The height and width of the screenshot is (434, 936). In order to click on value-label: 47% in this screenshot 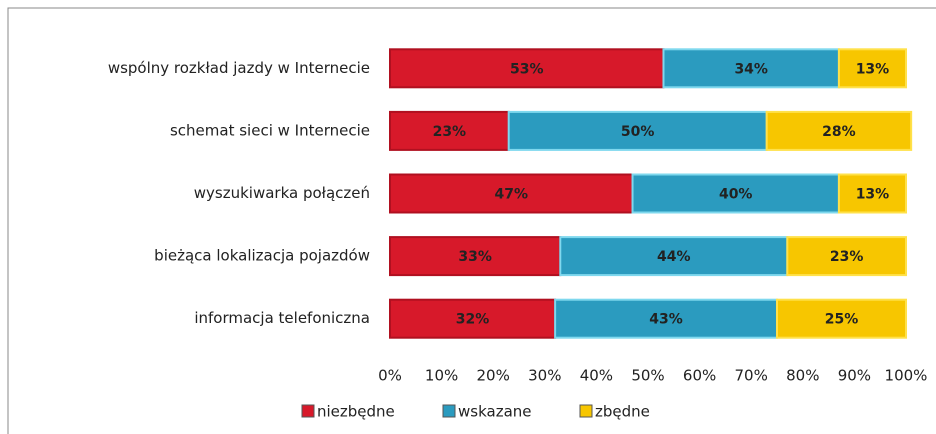, I will do `click(512, 195)`.